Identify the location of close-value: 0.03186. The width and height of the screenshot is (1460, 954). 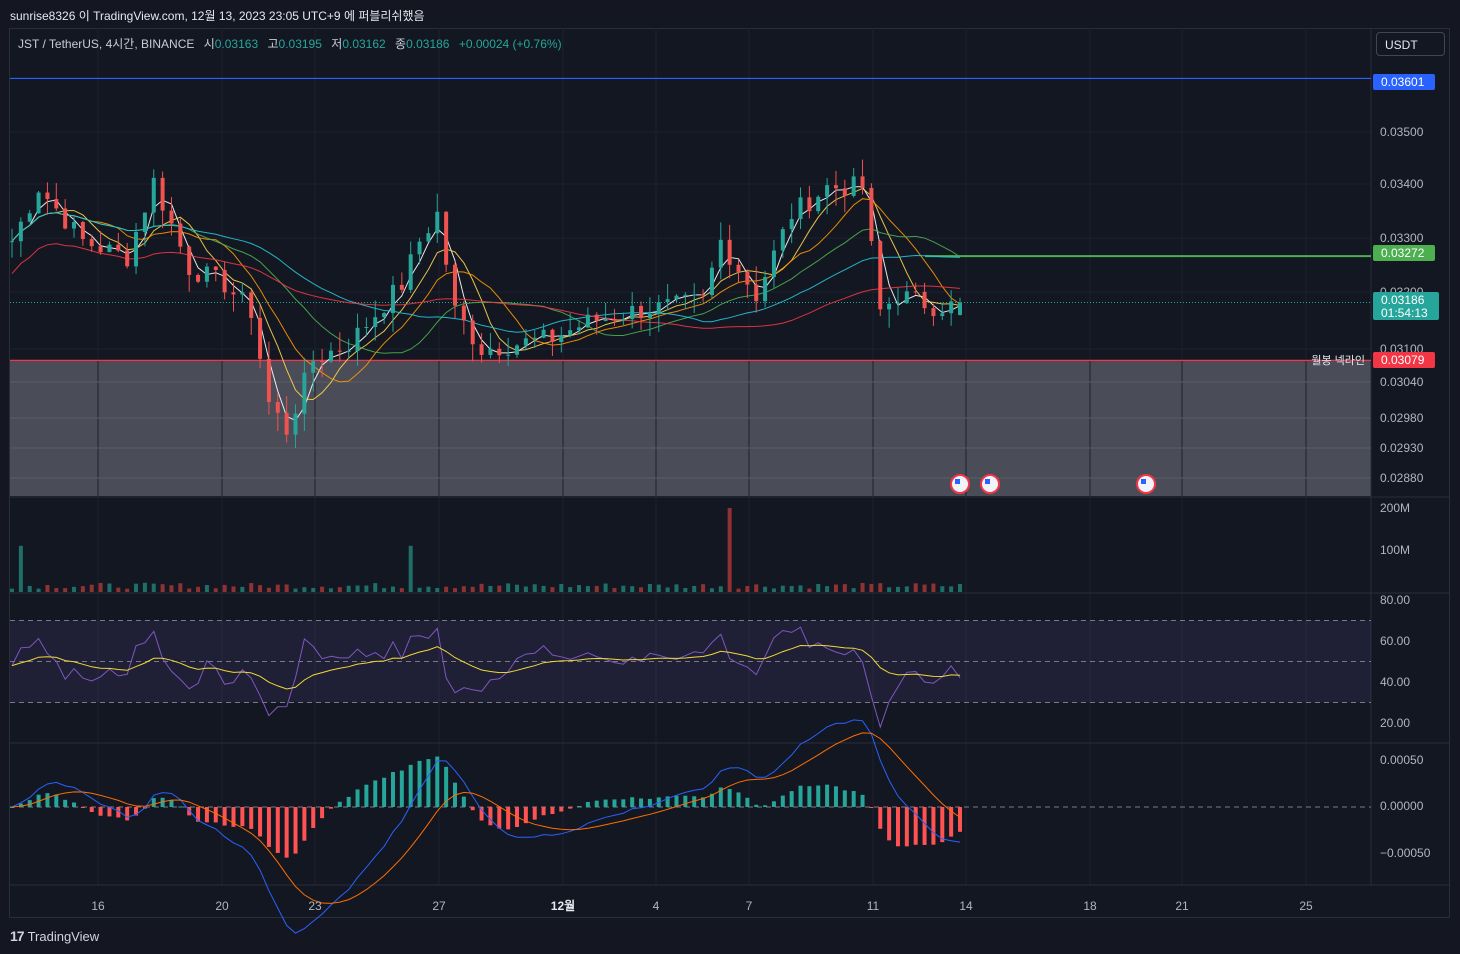
(428, 44).